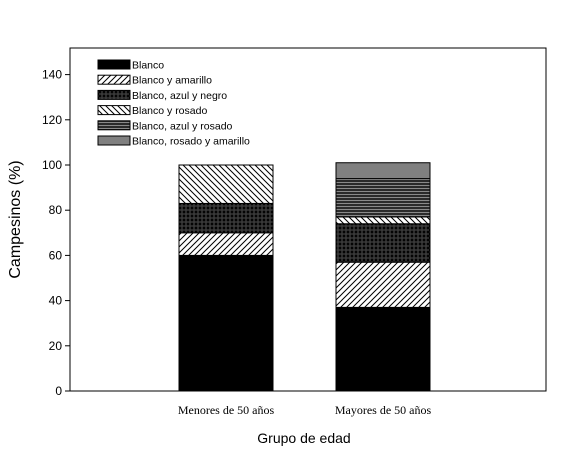 The height and width of the screenshot is (451, 569). What do you see at coordinates (305, 410) in the screenshot?
I see `x-axis: Menores de 50 años Mayores de 50 años` at bounding box center [305, 410].